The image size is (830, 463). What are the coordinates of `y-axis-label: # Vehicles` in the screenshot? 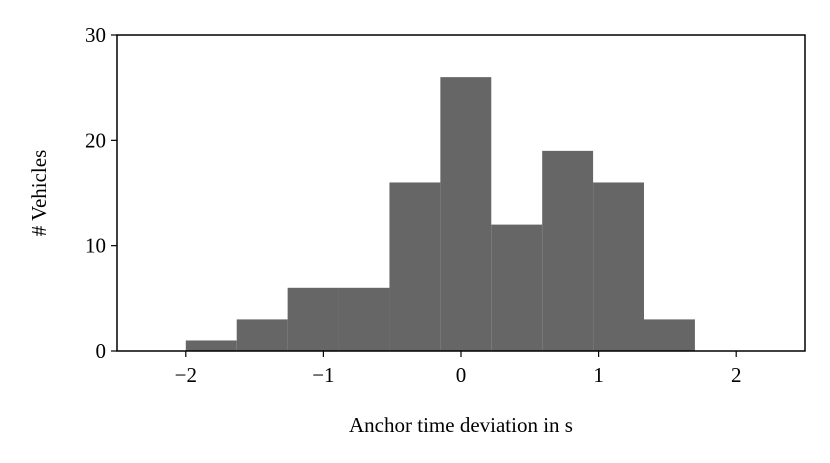 It's located at (39, 193).